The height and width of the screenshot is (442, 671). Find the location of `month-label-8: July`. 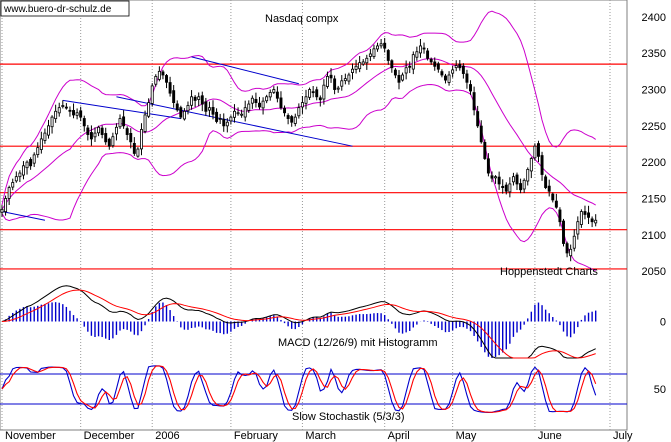

month-label-8: July is located at coordinates (623, 436).